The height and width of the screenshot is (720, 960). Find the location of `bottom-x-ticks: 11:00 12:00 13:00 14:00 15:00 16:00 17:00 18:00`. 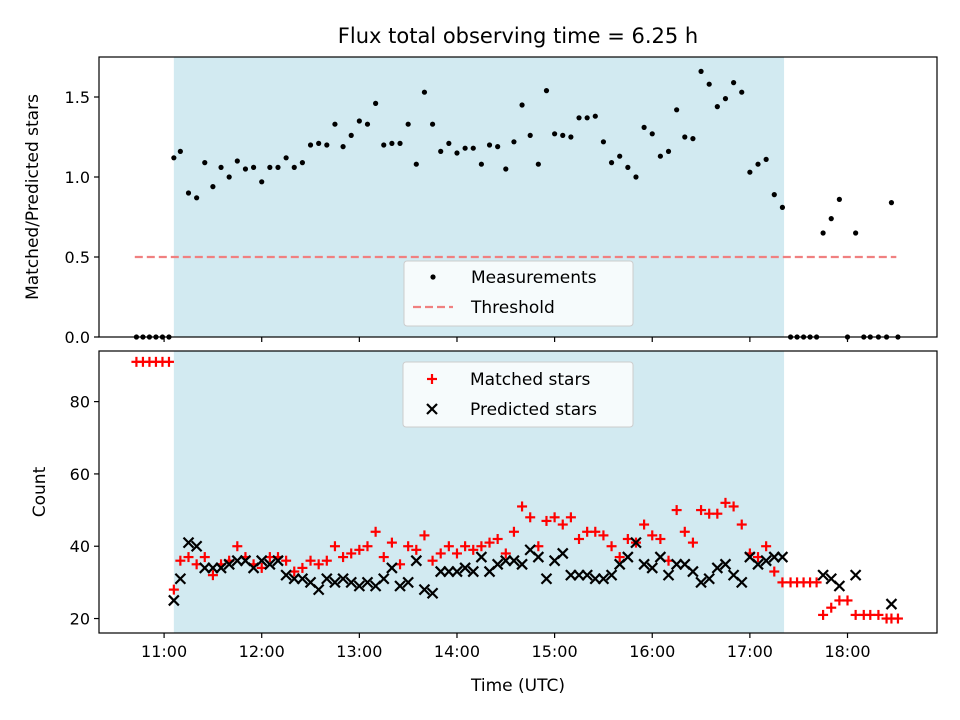

bottom-x-ticks: 11:00 12:00 13:00 14:00 15:00 16:00 17:00 18:00 is located at coordinates (506, 647).